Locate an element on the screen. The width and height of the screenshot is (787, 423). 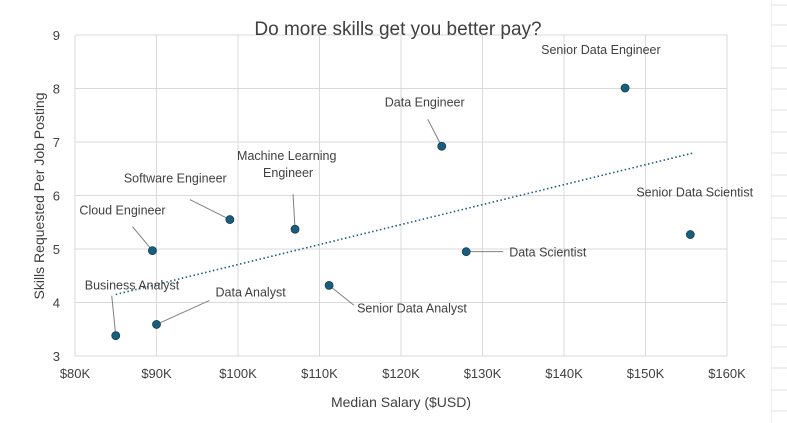
y-tick-label: 9 is located at coordinates (56, 35).